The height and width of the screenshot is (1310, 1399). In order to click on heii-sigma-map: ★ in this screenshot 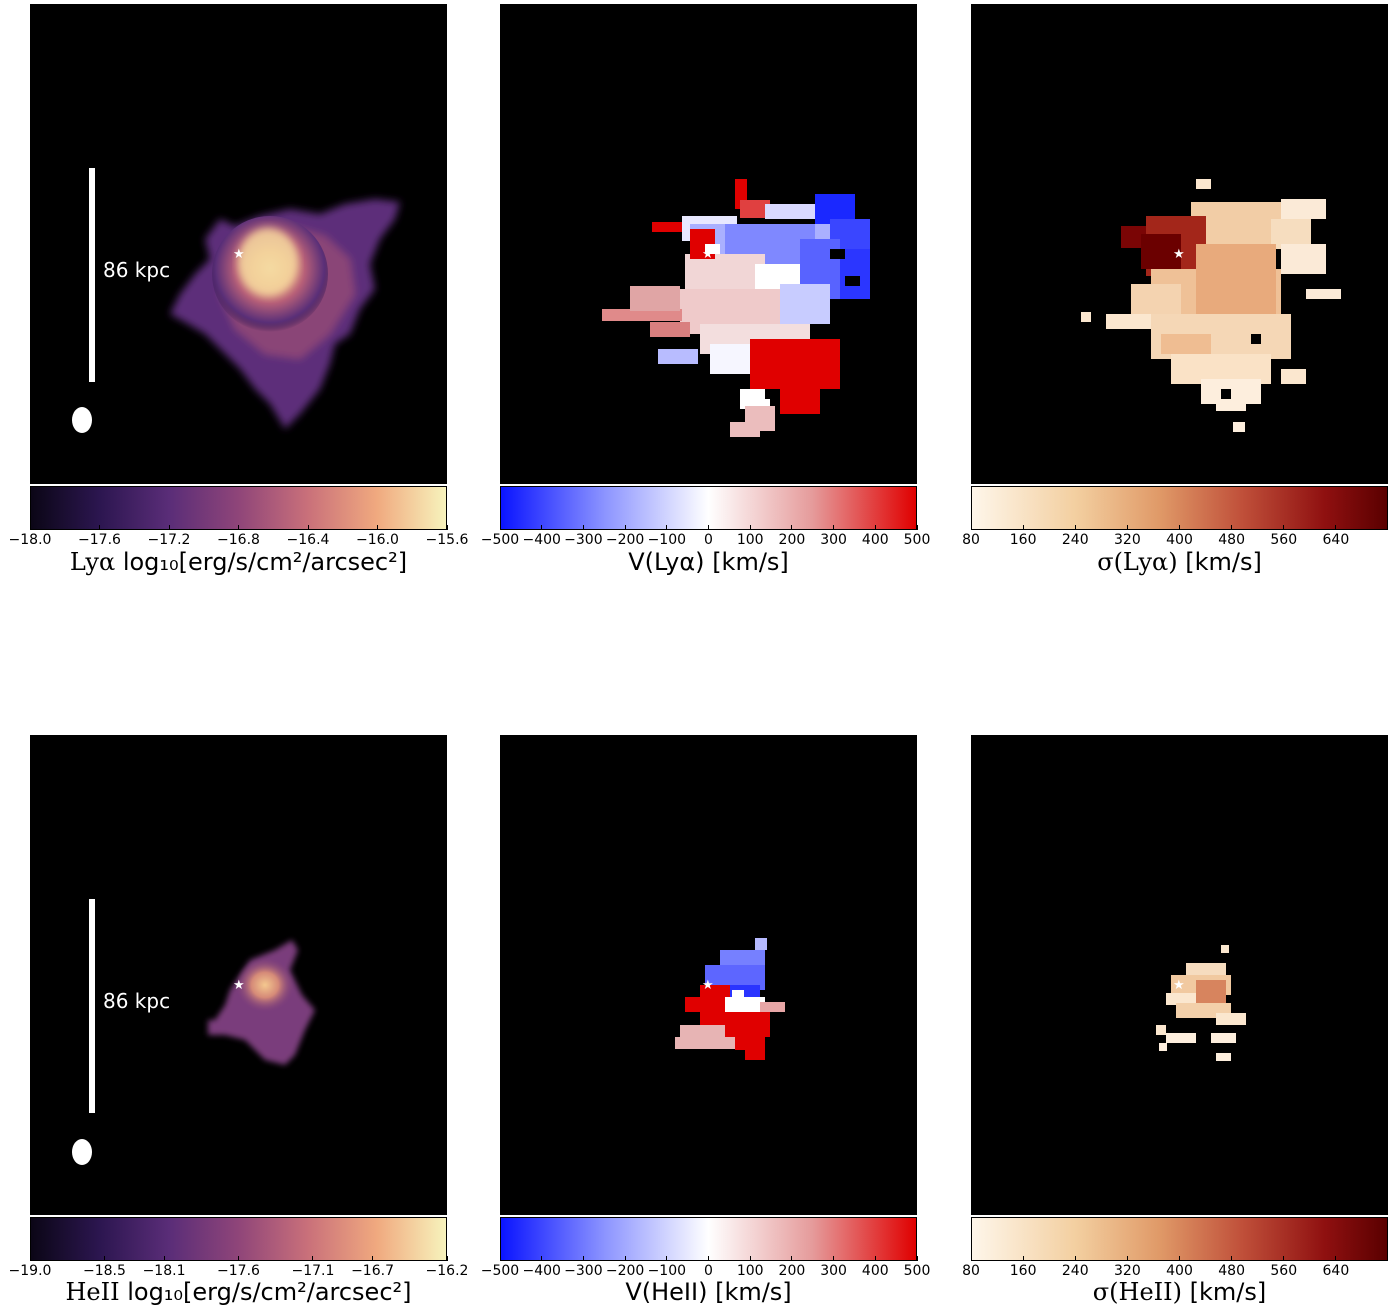, I will do `click(1179, 975)`.